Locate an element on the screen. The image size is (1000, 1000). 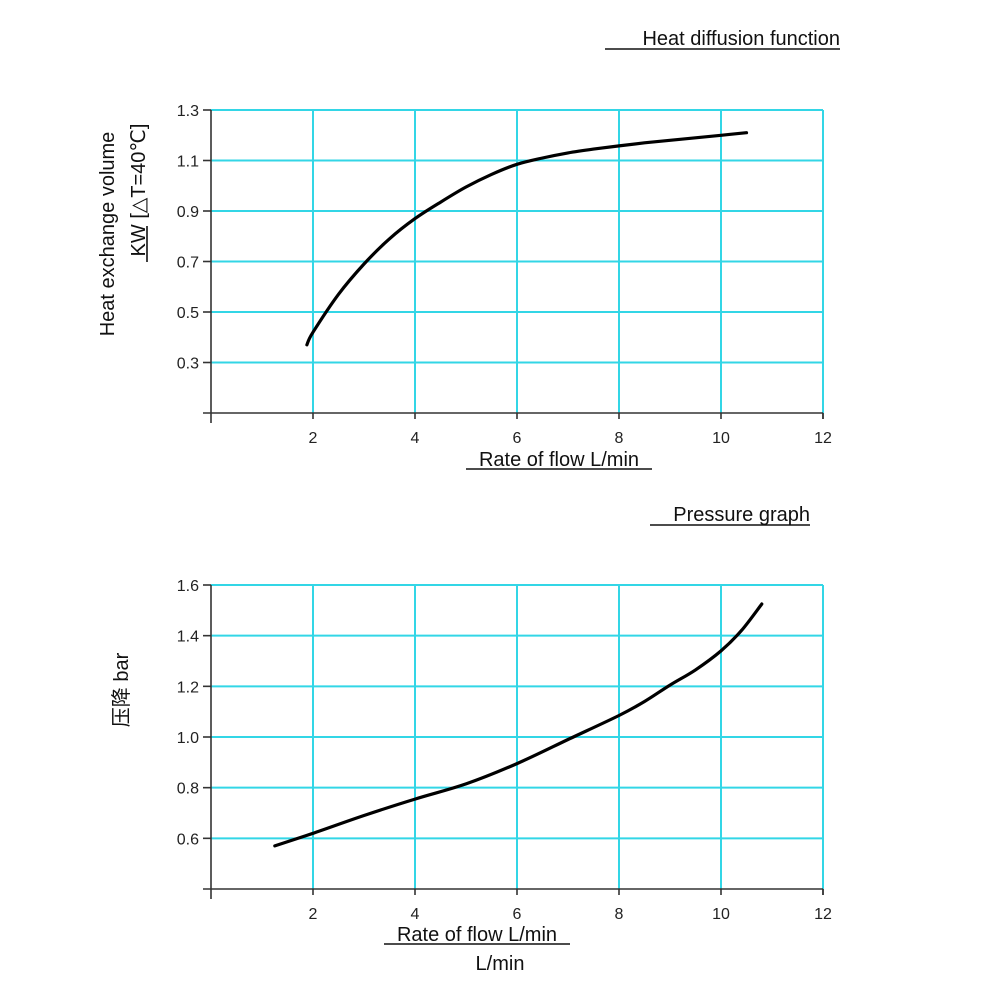
y-tick-label: 0.7 is located at coordinates (188, 263).